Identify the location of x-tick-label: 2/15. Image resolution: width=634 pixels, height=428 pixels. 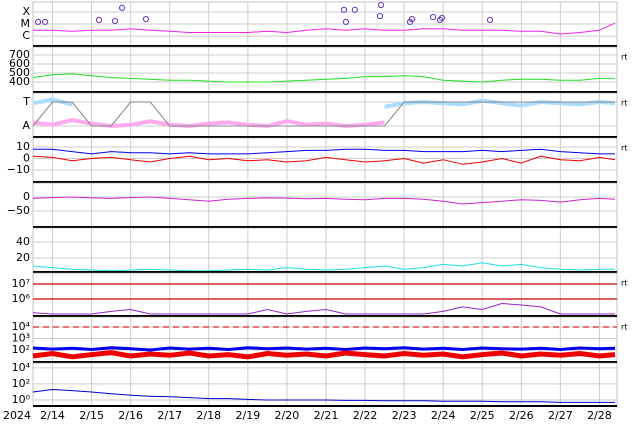
(91, 415).